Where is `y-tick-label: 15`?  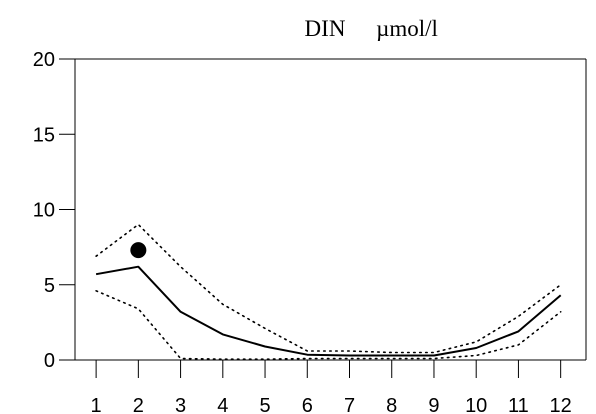 y-tick-label: 15 is located at coordinates (44, 135).